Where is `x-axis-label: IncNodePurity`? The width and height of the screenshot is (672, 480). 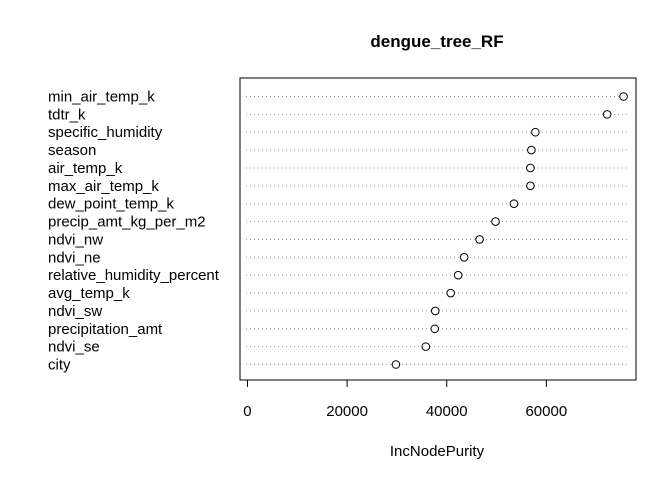
x-axis-label: IncNodePurity is located at coordinates (437, 451).